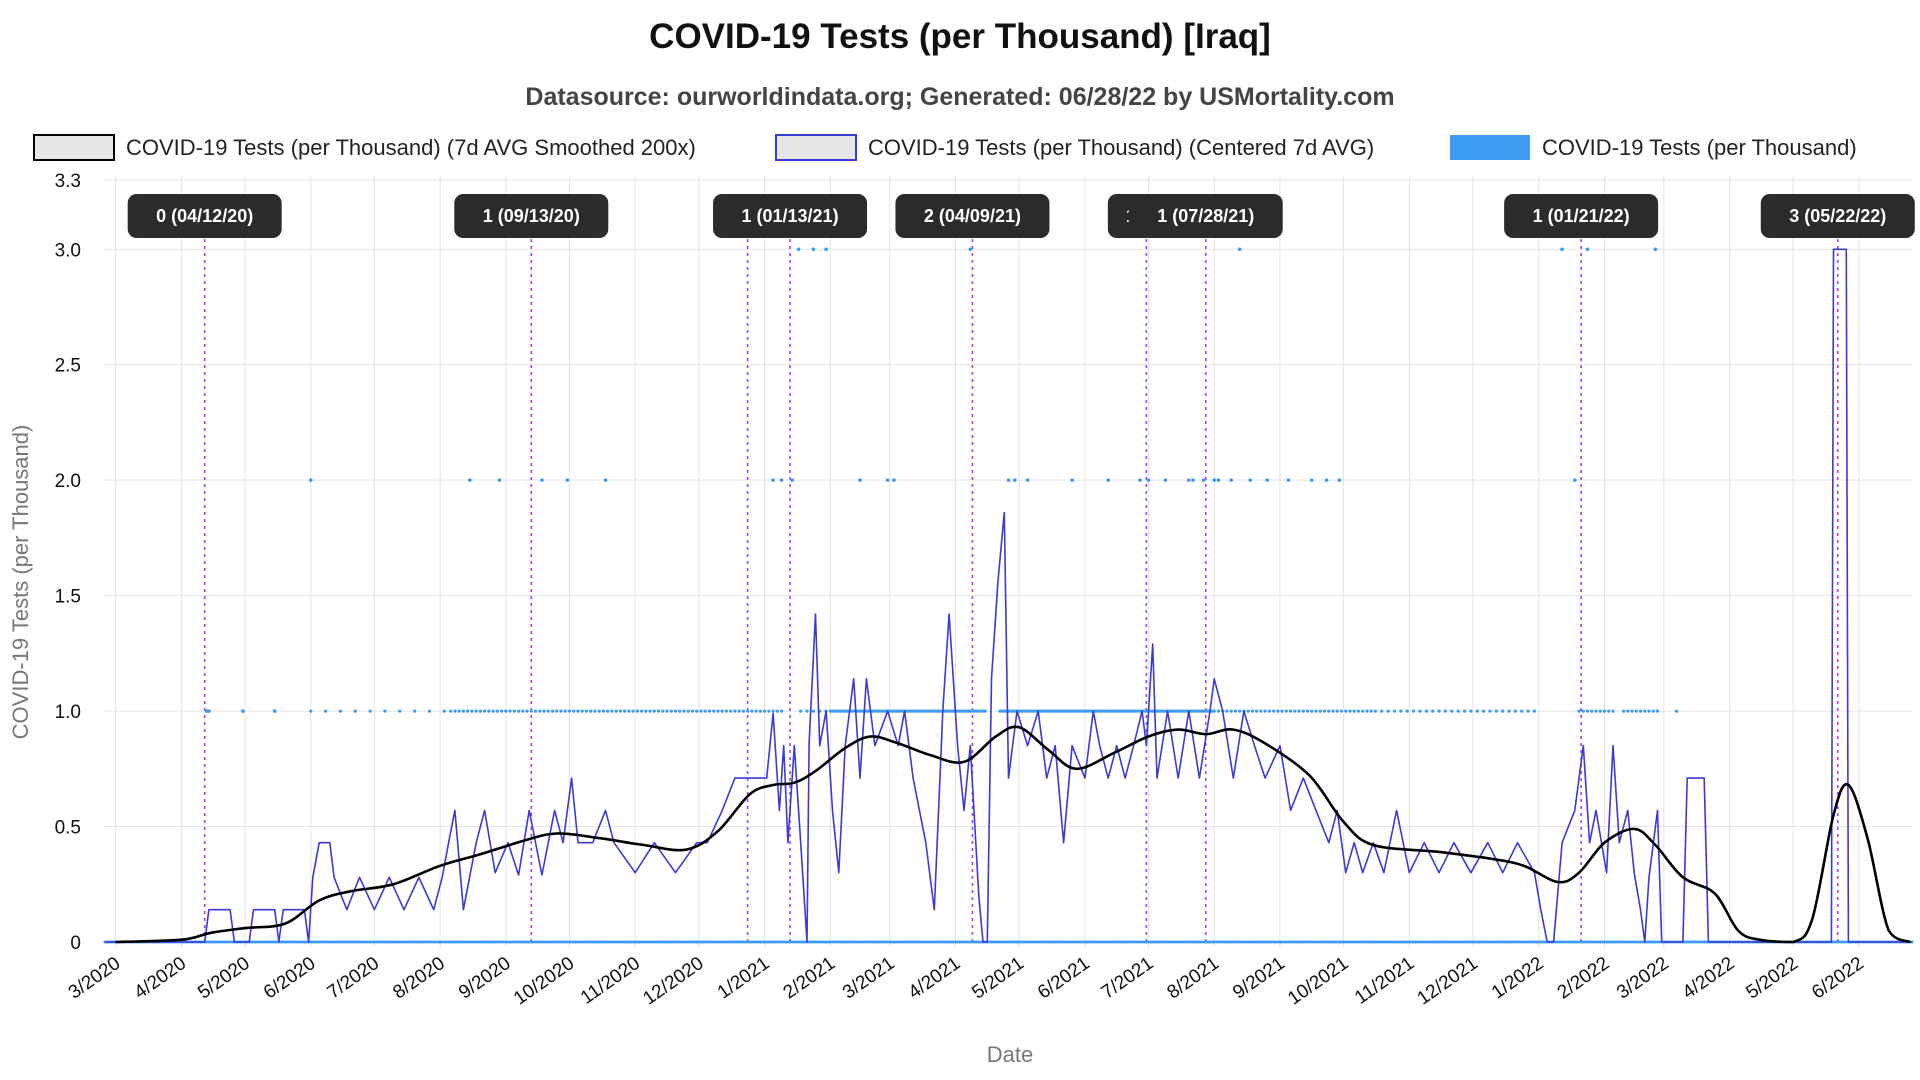 The width and height of the screenshot is (1920, 1080). Describe the element at coordinates (68, 366) in the screenshot. I see `y-tick-label: 2.5` at that location.